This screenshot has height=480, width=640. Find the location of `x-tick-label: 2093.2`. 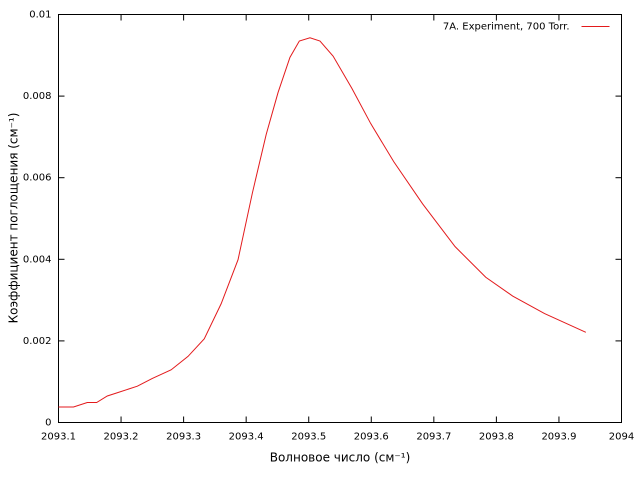

x-tick-label: 2093.2 is located at coordinates (121, 437).